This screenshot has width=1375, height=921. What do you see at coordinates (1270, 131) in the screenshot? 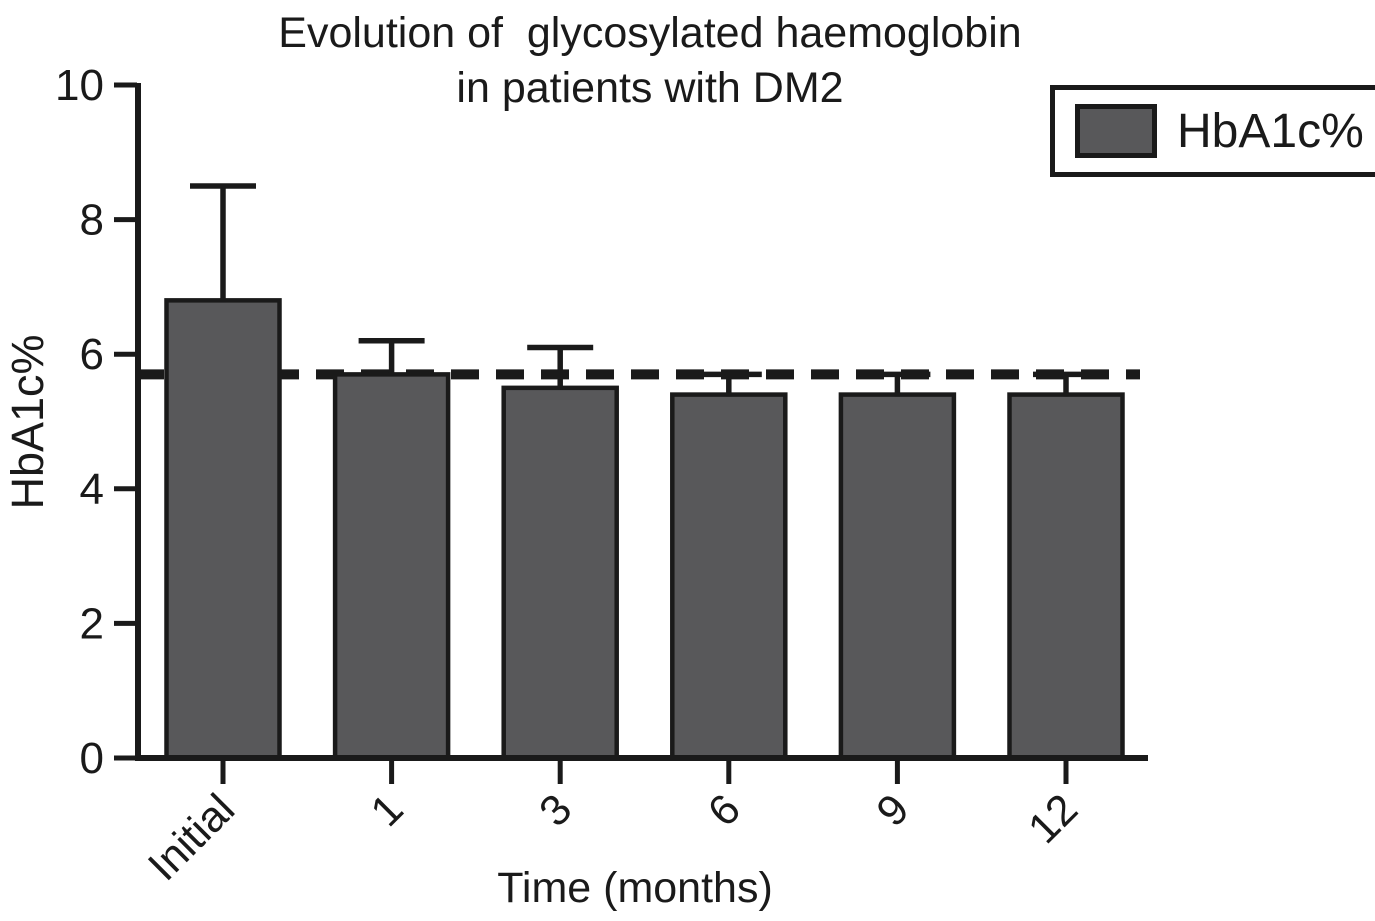
I see `legend-label: HbA1c%` at bounding box center [1270, 131].